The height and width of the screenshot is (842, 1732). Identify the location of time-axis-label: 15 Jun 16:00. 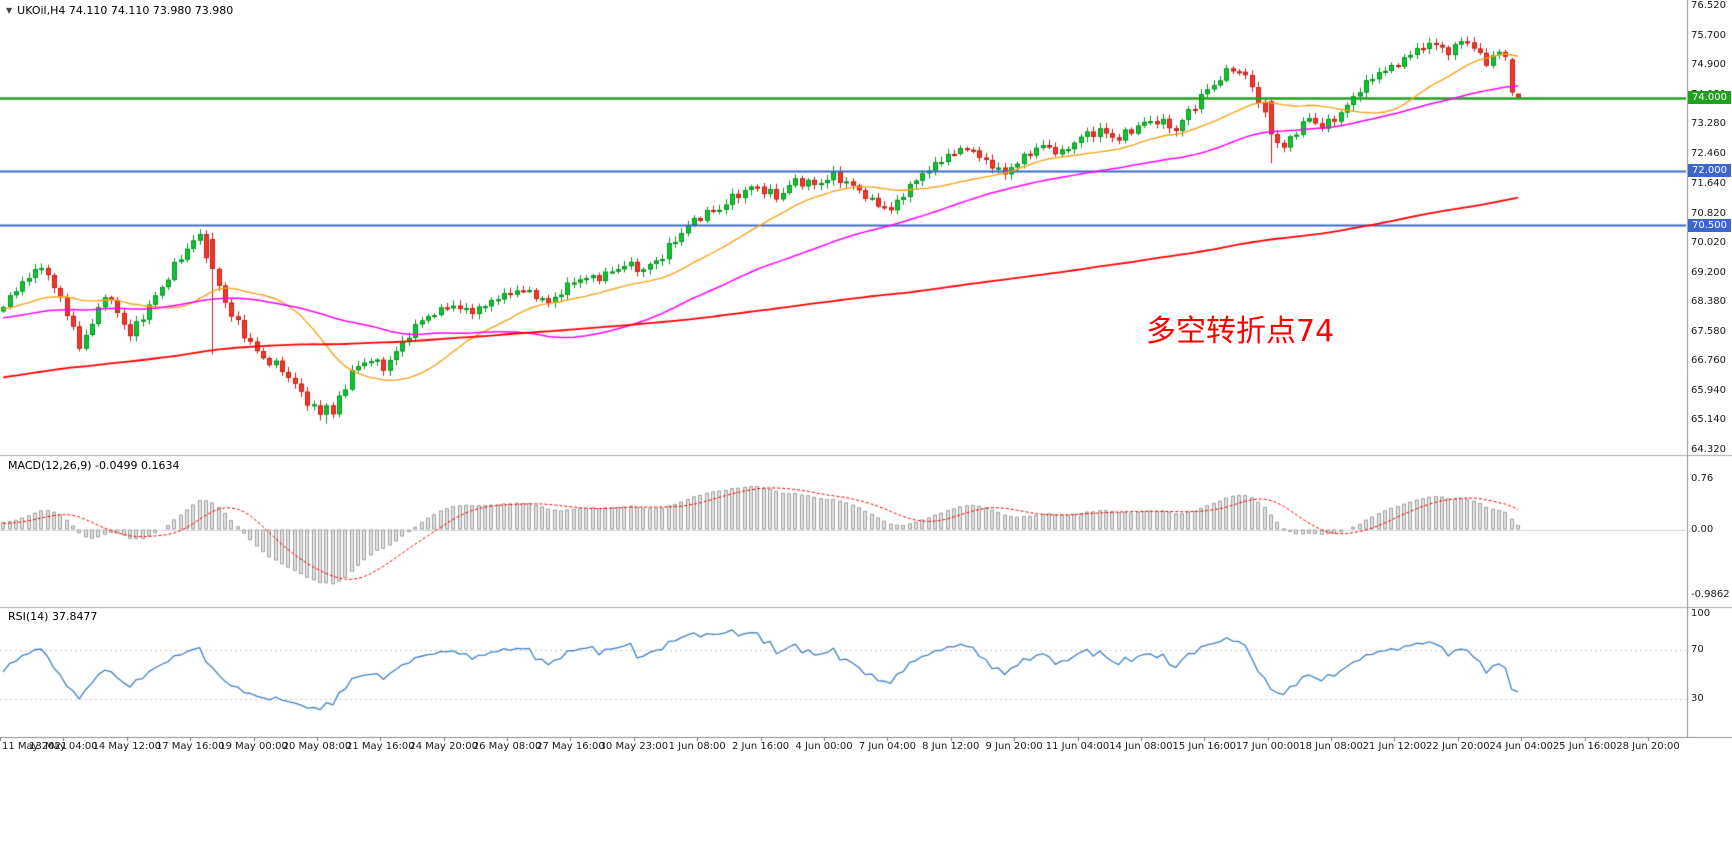
(1204, 746).